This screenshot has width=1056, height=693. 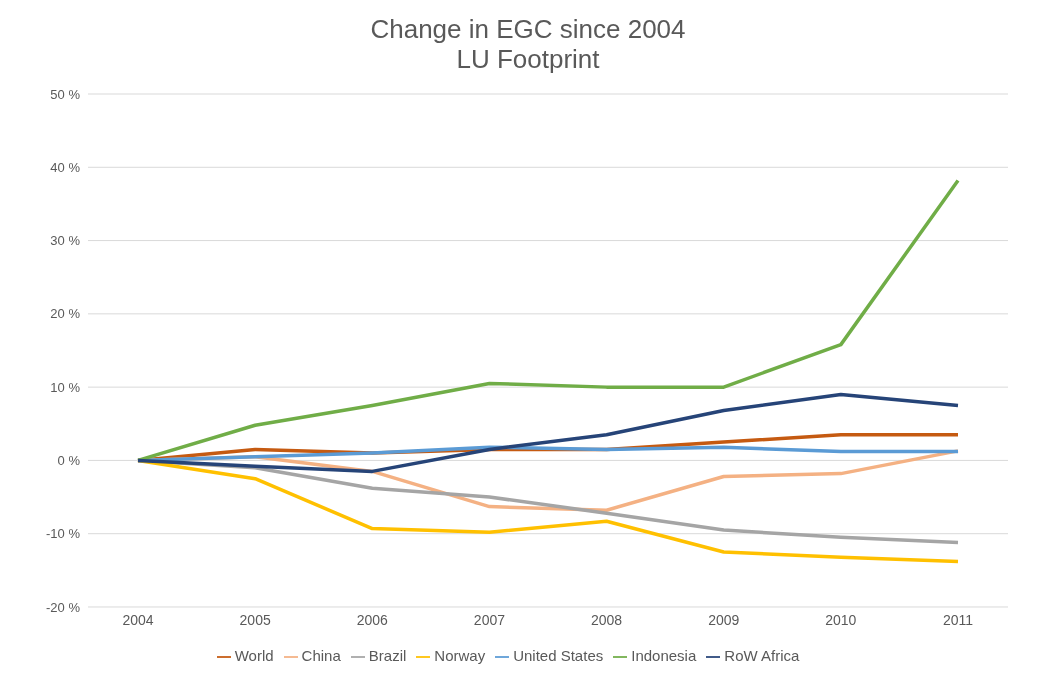 What do you see at coordinates (372, 619) in the screenshot?
I see `x-tick-label: 2006` at bounding box center [372, 619].